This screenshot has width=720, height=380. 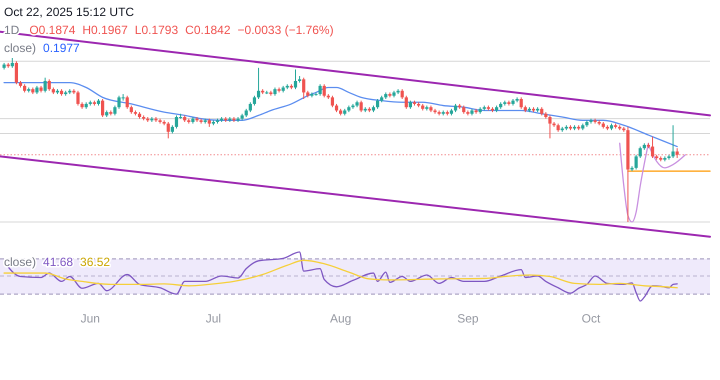 What do you see at coordinates (591, 319) in the screenshot?
I see `x-tick-label: Oct` at bounding box center [591, 319].